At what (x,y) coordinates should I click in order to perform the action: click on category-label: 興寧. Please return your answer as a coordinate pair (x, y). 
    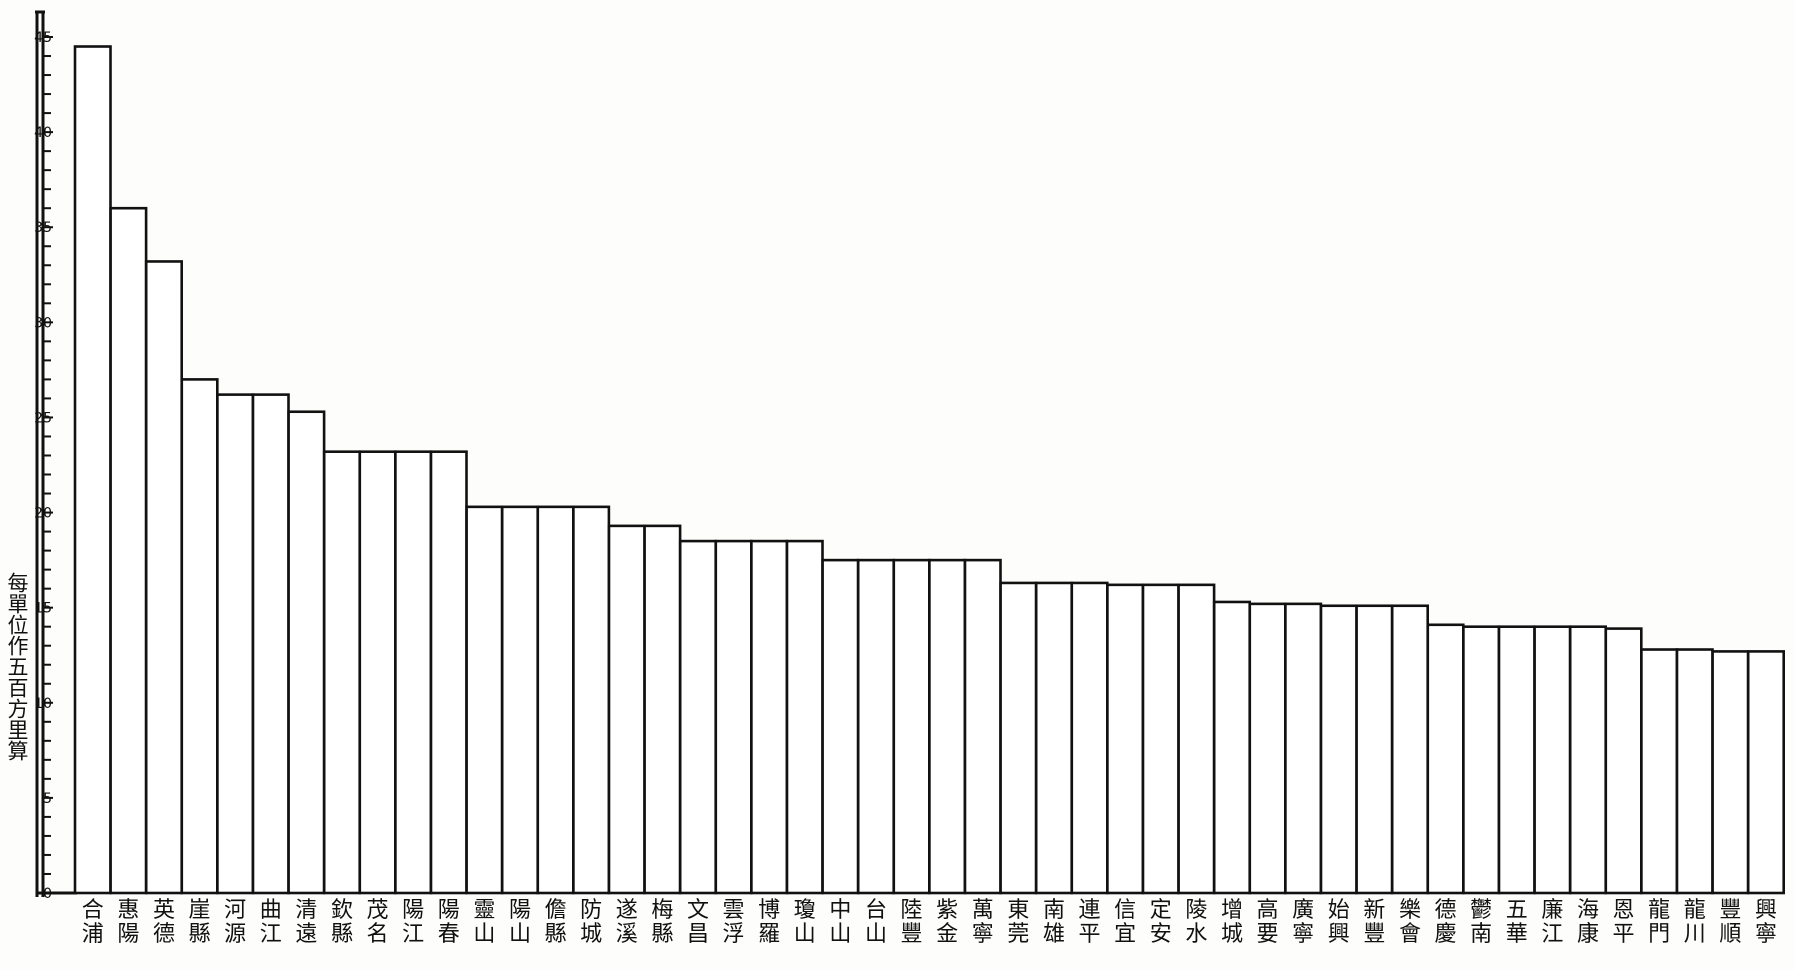
    Looking at the image, I should click on (1766, 922).